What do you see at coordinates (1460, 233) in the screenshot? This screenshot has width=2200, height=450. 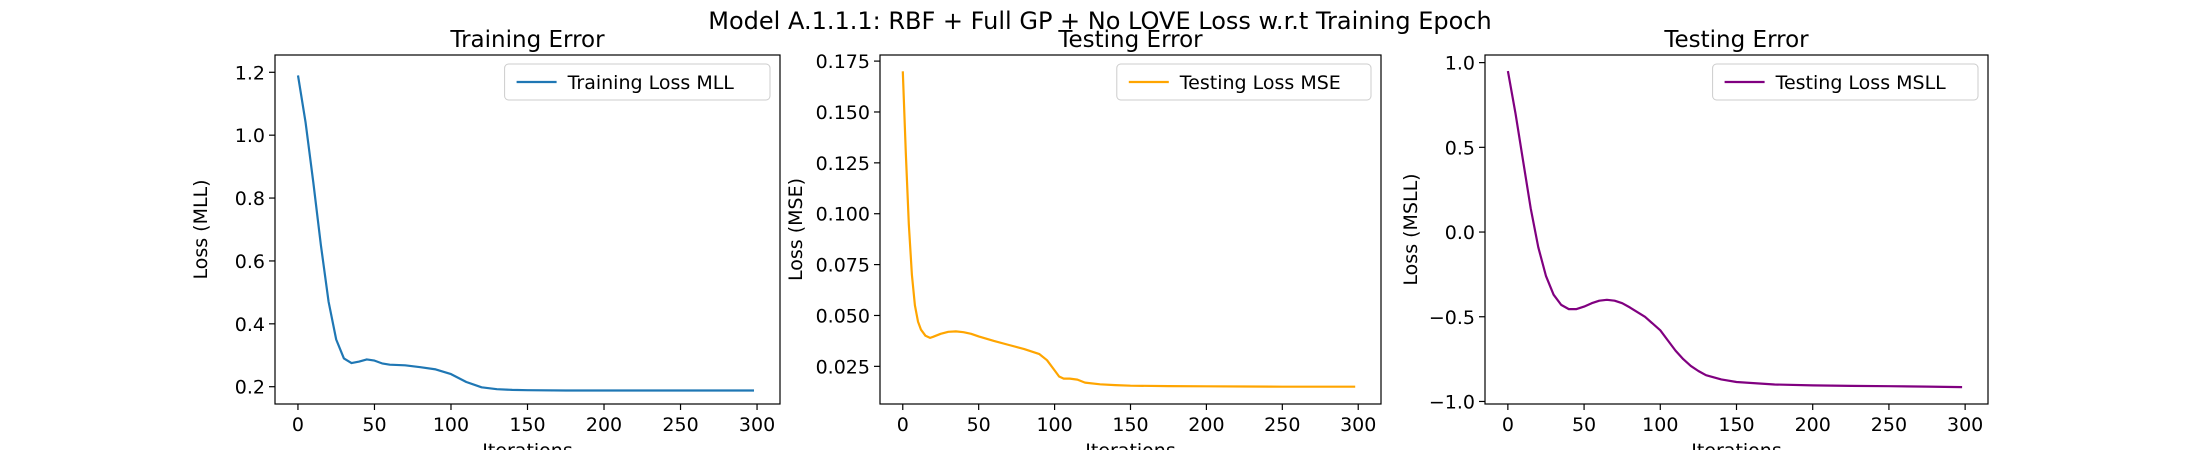 I see `y-tick-label: 0.0` at bounding box center [1460, 233].